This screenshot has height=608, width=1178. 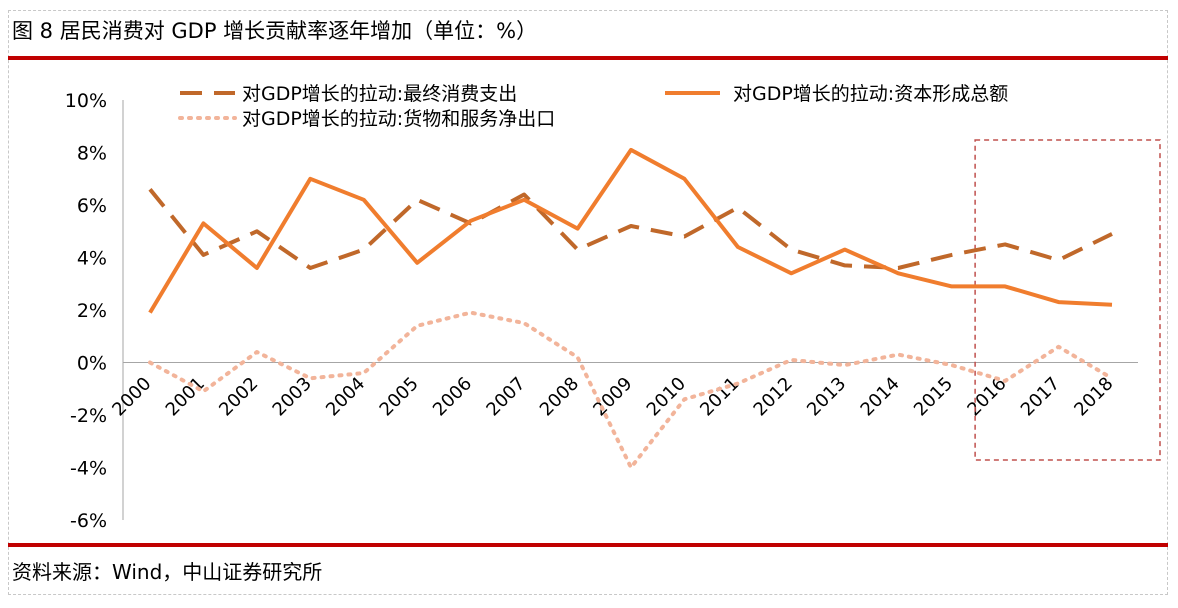 What do you see at coordinates (1093, 396) in the screenshot?
I see `x-tick-label: 2018` at bounding box center [1093, 396].